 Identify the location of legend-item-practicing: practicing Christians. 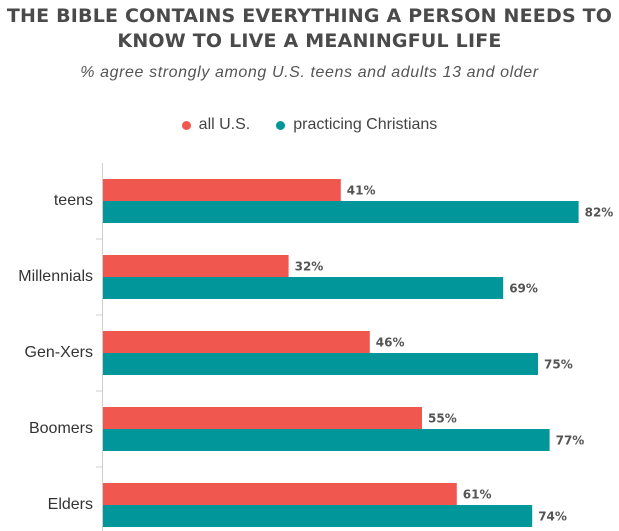
(356, 125).